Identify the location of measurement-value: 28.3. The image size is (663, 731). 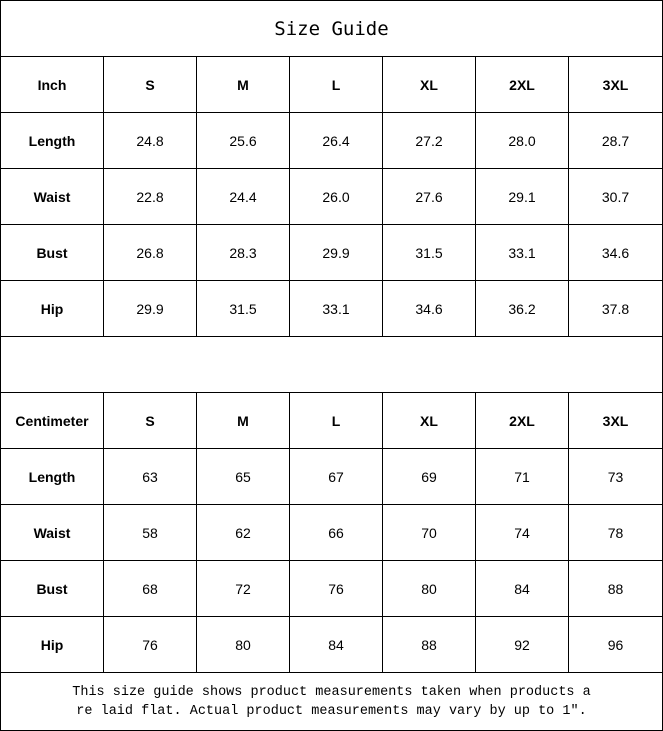
(243, 252).